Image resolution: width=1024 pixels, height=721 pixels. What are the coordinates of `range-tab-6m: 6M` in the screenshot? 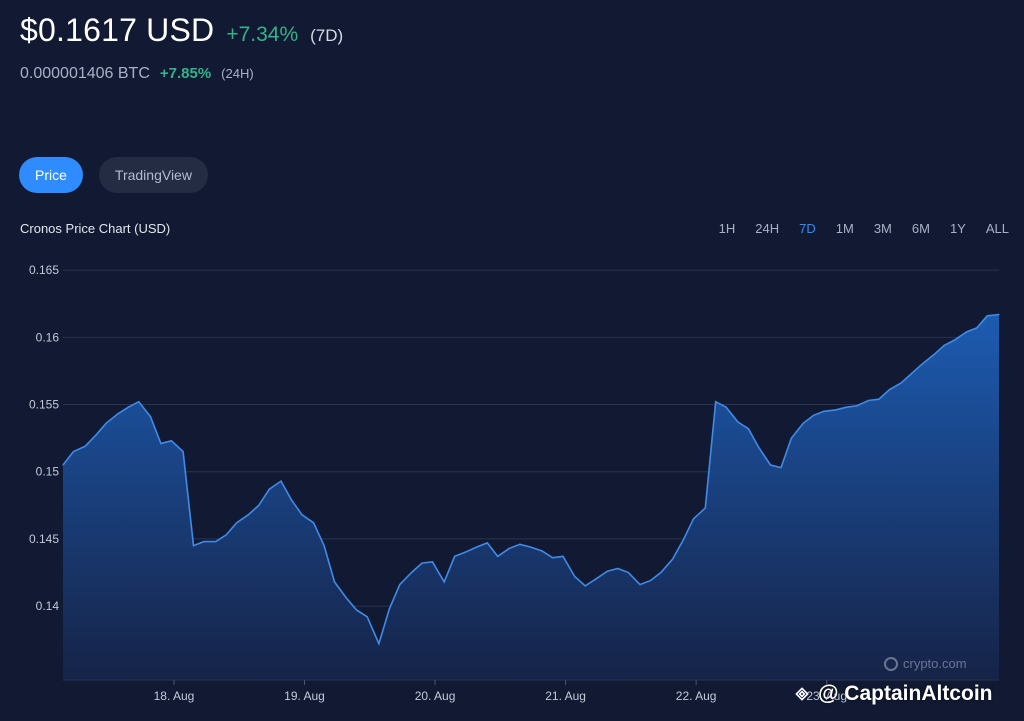 It's located at (920, 228).